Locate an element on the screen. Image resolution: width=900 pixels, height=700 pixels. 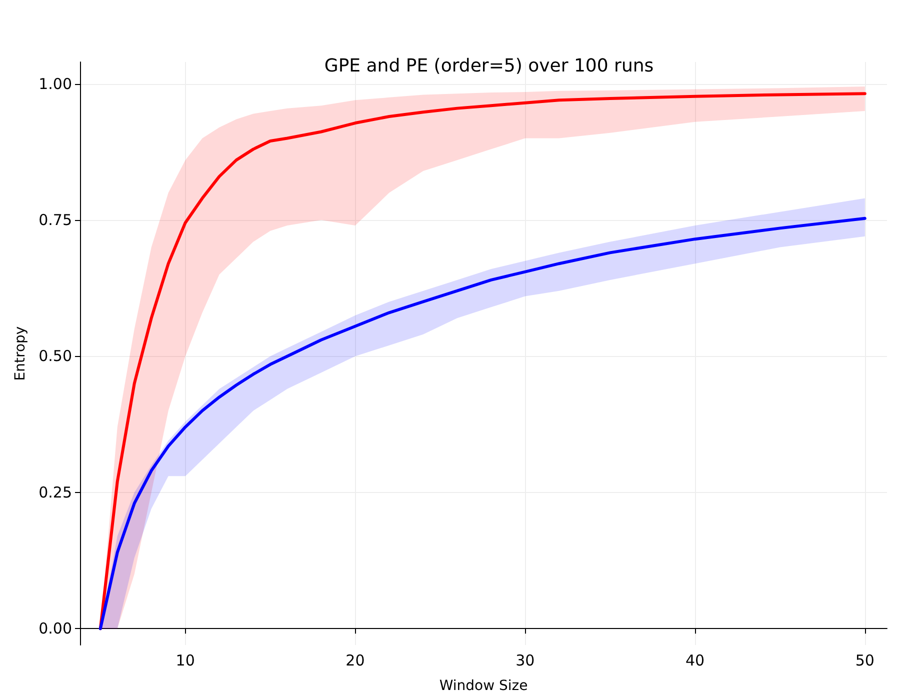
y-tick-label: 0.50 is located at coordinates (55, 356).